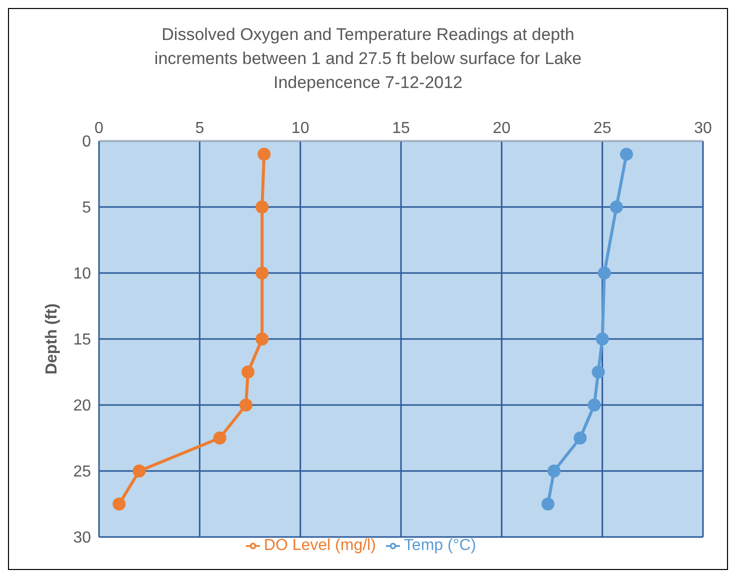  Describe the element at coordinates (82, 340) in the screenshot. I see `y-tick-label: 15` at that location.